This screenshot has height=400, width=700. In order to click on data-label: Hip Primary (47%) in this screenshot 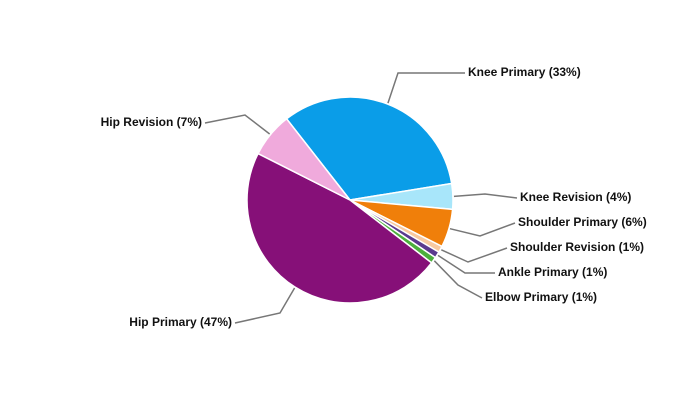, I will do `click(180, 322)`.